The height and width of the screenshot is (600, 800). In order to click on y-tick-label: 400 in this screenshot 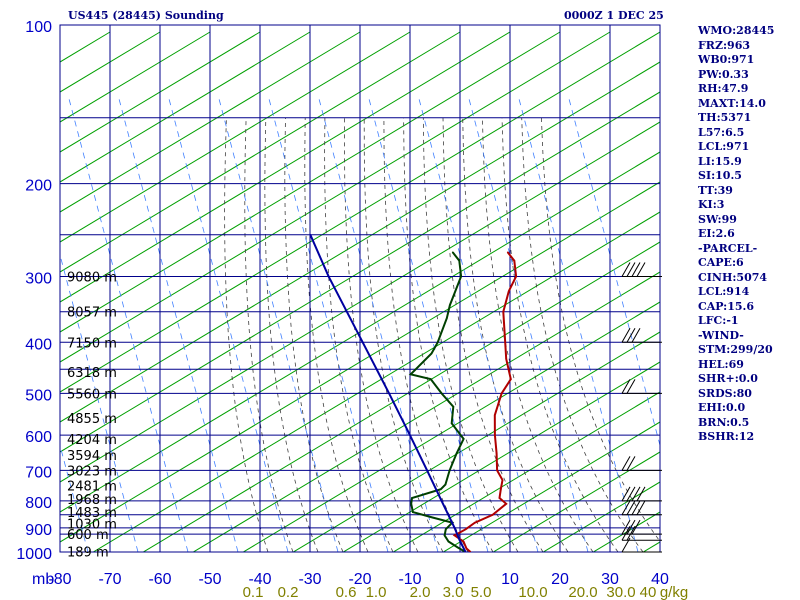, I will do `click(38, 344)`.